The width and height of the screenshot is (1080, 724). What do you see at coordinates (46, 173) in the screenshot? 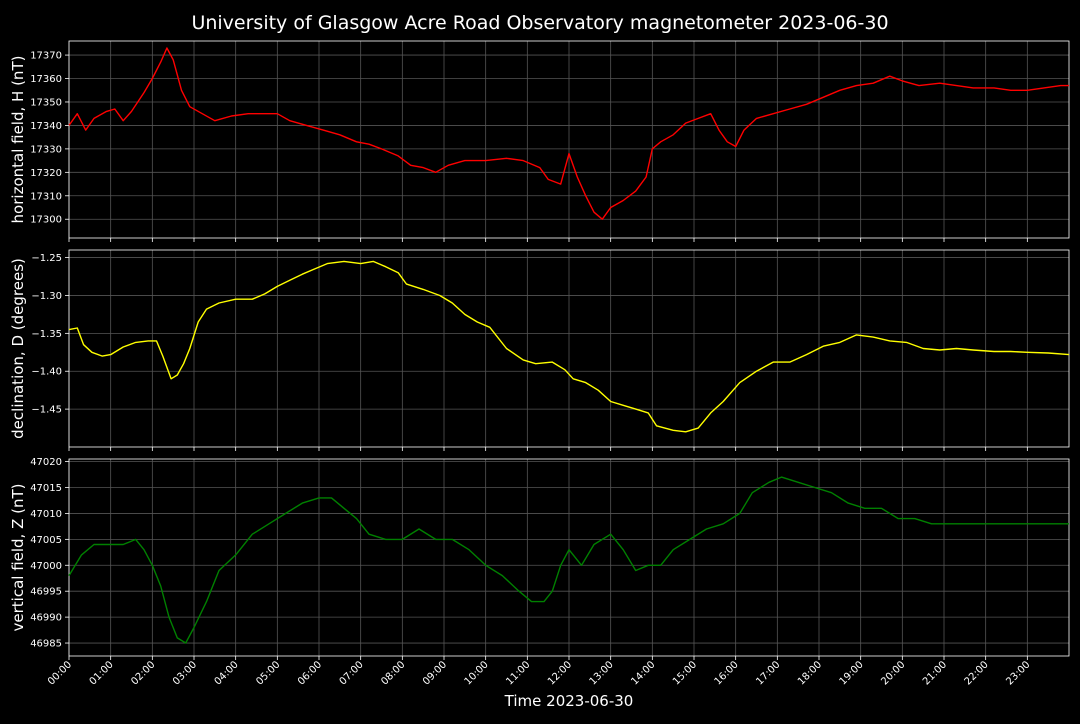
I see `y-tick-label: 17320` at bounding box center [46, 173].